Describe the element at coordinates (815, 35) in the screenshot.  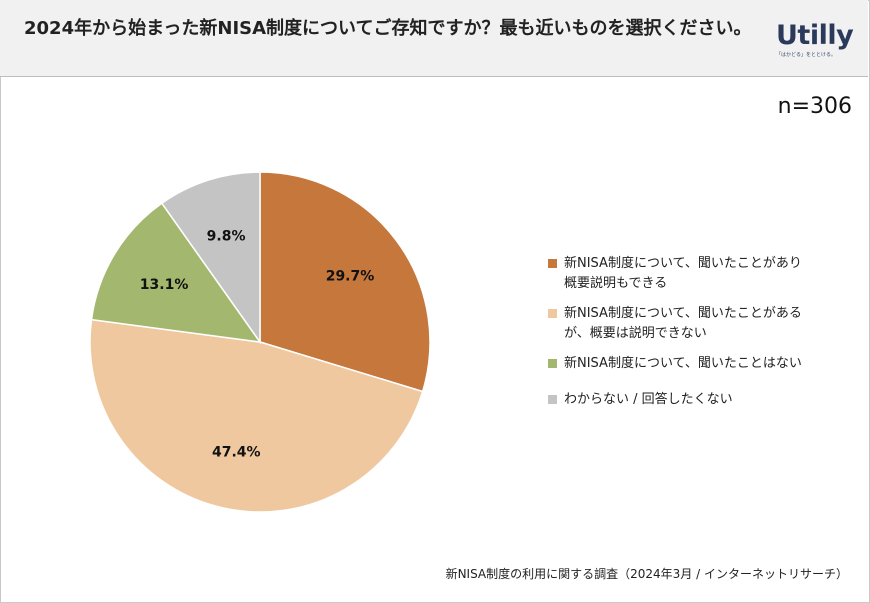
I see `logo-wordmark: Utilly` at that location.